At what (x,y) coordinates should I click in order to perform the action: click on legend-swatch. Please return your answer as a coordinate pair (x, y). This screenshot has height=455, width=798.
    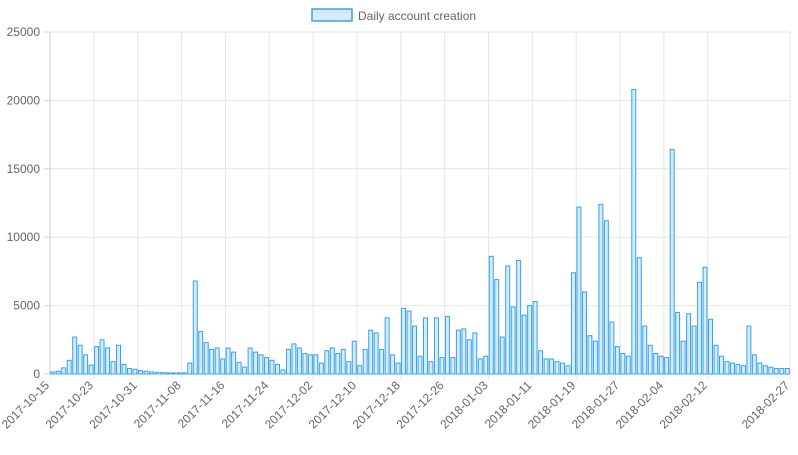
    Looking at the image, I should click on (332, 15).